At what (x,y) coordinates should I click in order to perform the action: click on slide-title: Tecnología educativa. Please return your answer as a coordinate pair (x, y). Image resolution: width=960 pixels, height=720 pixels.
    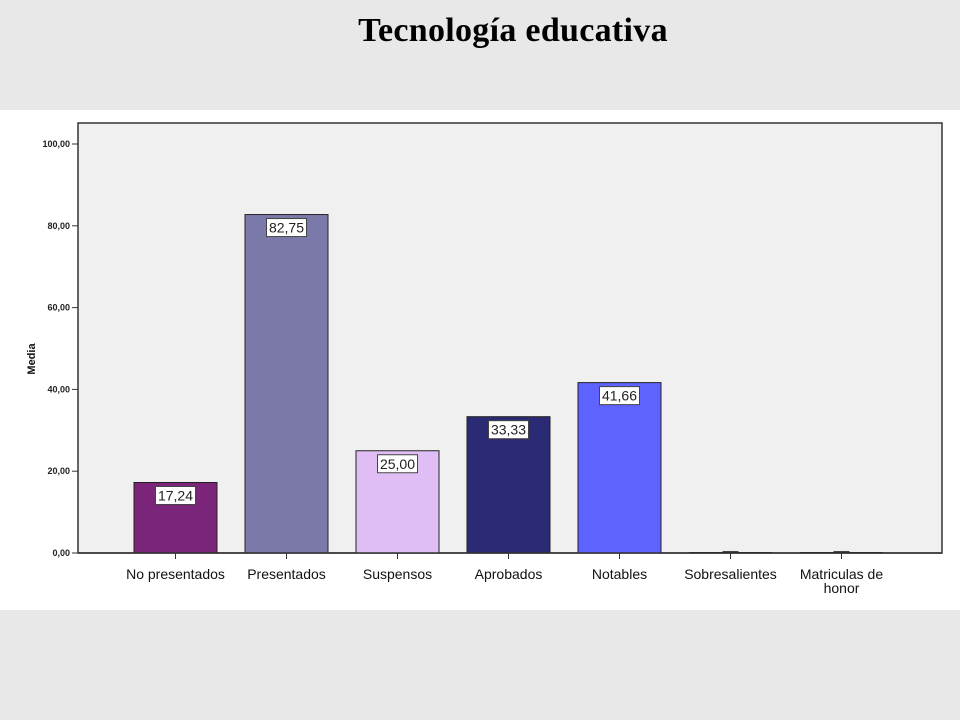
    Looking at the image, I should click on (513, 30).